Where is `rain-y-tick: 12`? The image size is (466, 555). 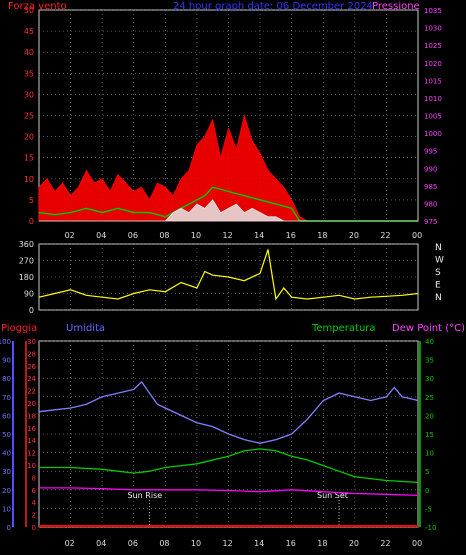 rain-y-tick: 12 is located at coordinates (31, 454).